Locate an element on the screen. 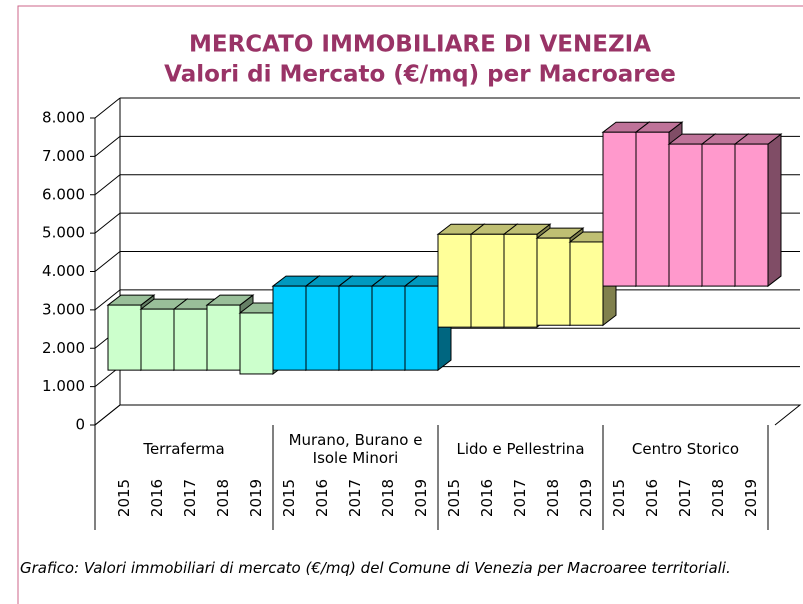 Image resolution: width=803 pixels, height=604 pixels. y-tick-label: 8.000 is located at coordinates (63, 118).